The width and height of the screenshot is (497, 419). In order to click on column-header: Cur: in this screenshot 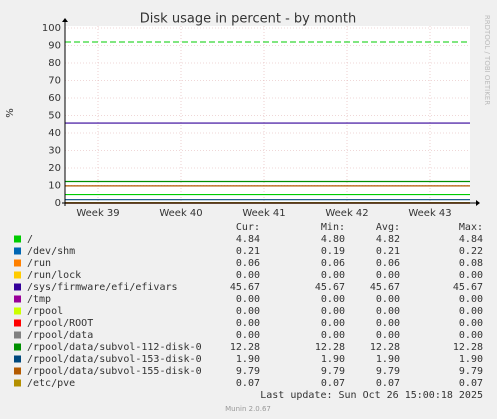, I will do `click(248, 227)`.